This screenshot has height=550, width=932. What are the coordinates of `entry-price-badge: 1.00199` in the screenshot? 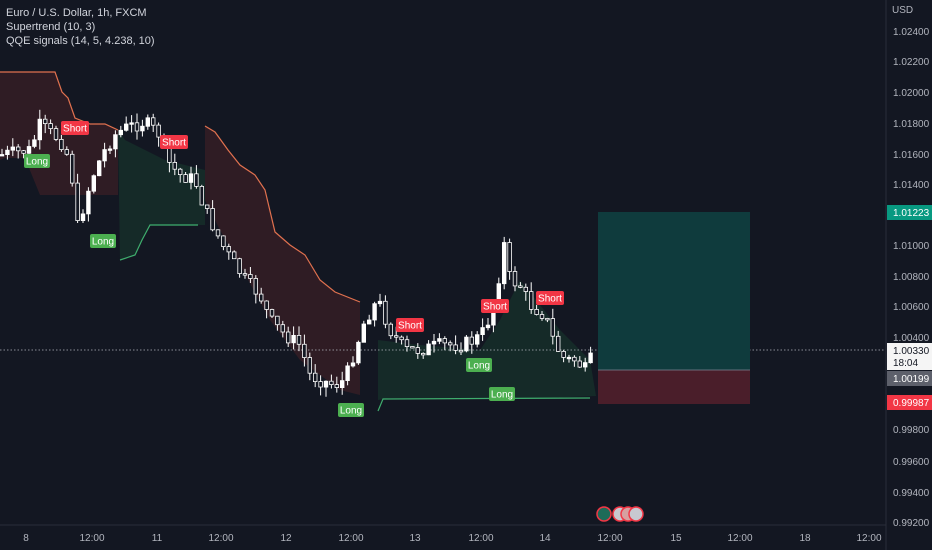 It's located at (909, 378).